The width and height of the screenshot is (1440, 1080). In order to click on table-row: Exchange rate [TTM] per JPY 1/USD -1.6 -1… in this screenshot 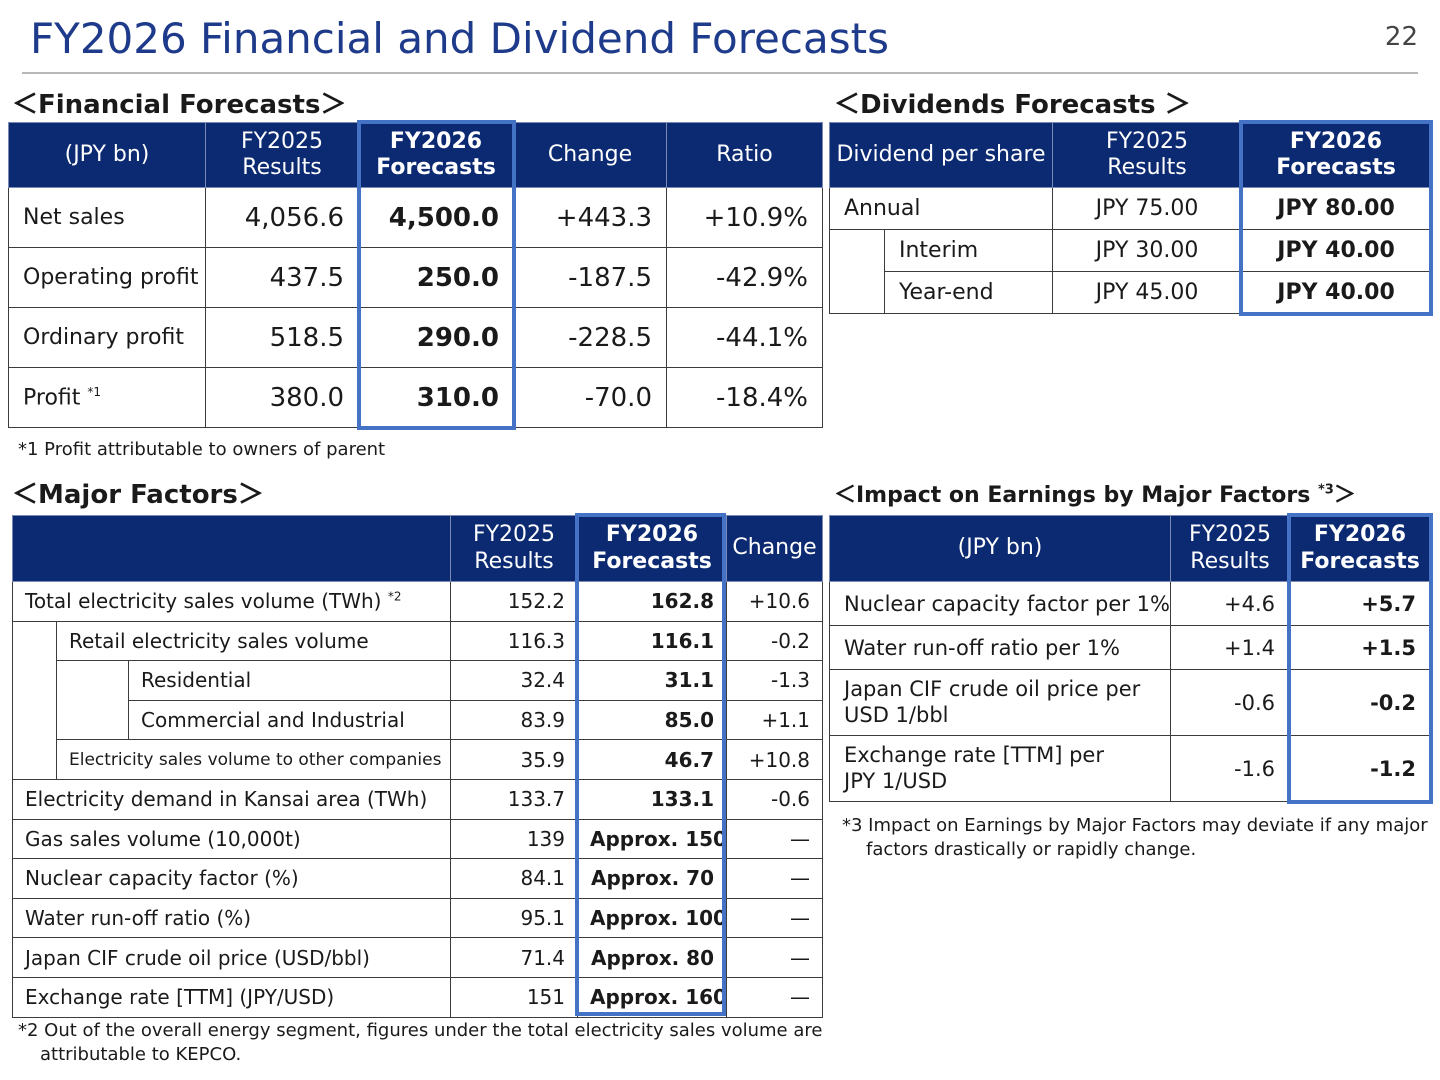, I will do `click(1130, 768)`.